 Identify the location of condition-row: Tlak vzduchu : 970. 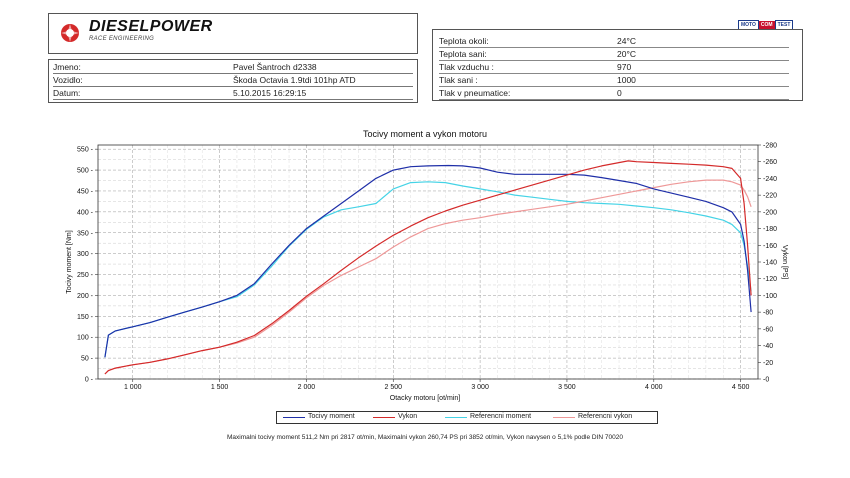
(614, 68).